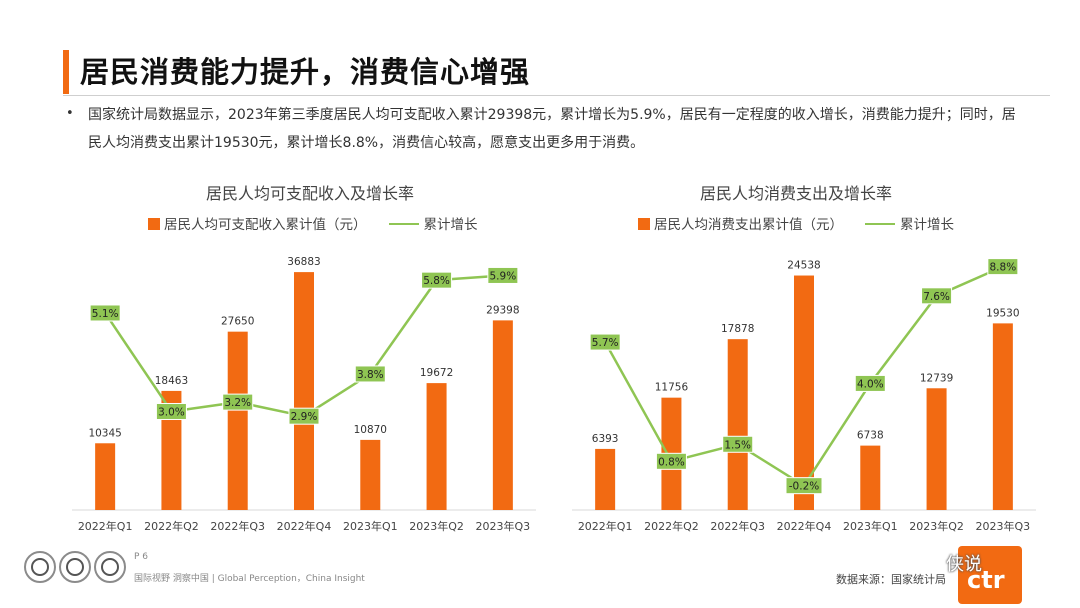  Describe the element at coordinates (672, 388) in the screenshot. I see `bar-value-label: 11756` at that location.